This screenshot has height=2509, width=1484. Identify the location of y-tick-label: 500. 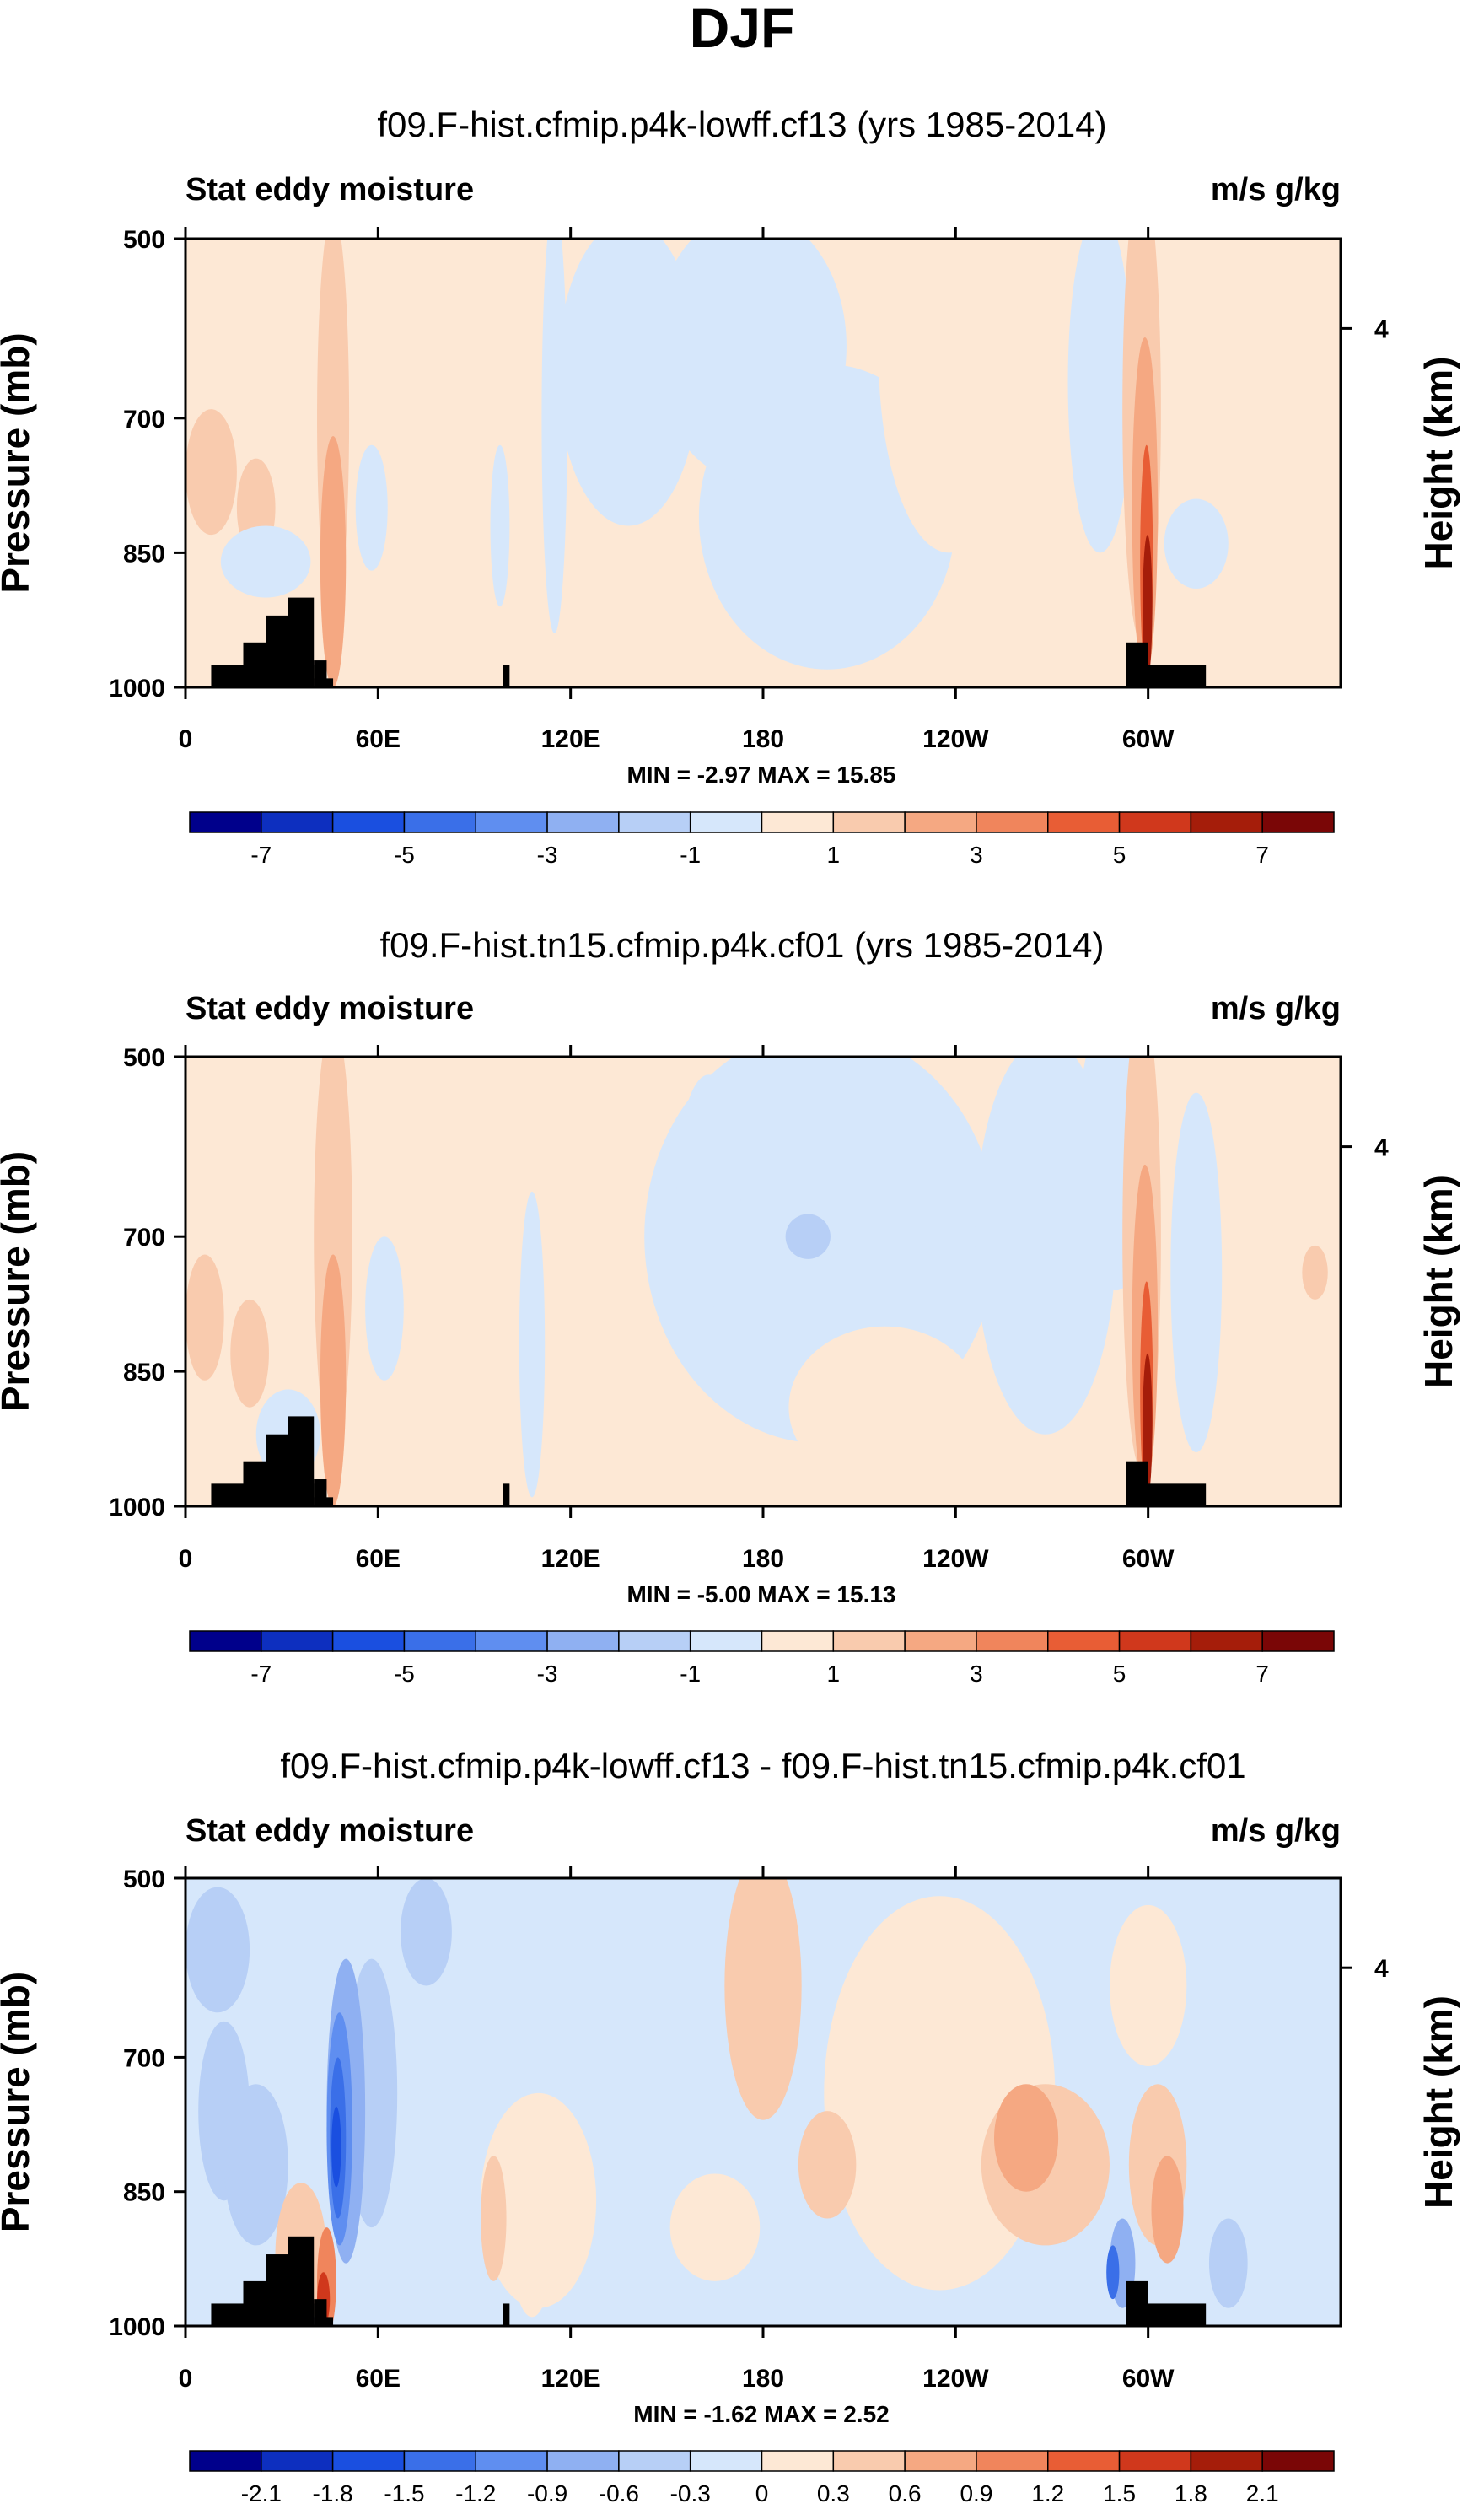
(144, 1879).